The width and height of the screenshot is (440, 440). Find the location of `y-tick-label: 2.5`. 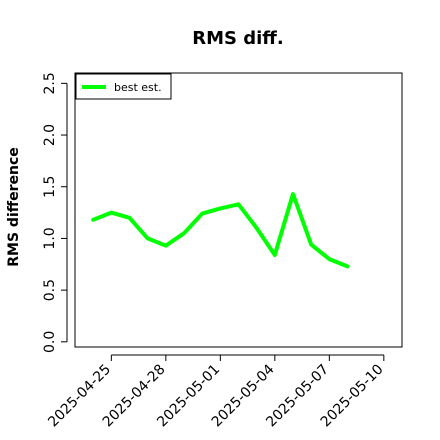

y-tick-label: 2.5 is located at coordinates (50, 83).